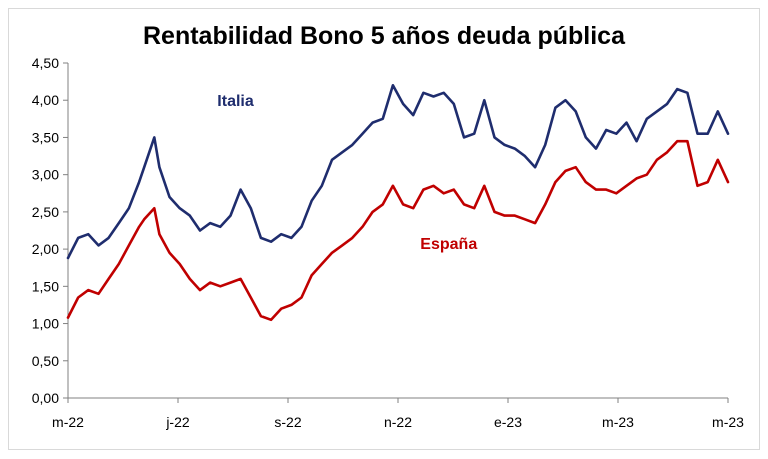 The width and height of the screenshot is (768, 459). Describe the element at coordinates (287, 422) in the screenshot. I see `x-tick-label: s-22` at that location.